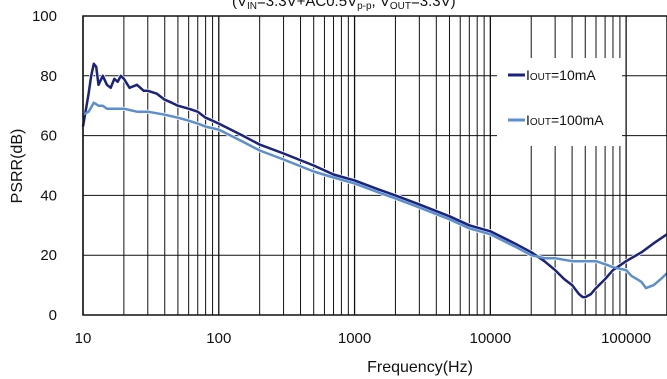  What do you see at coordinates (540, 77) in the screenshot?
I see `legend-label-10ma-sub: OUT` at bounding box center [540, 77].